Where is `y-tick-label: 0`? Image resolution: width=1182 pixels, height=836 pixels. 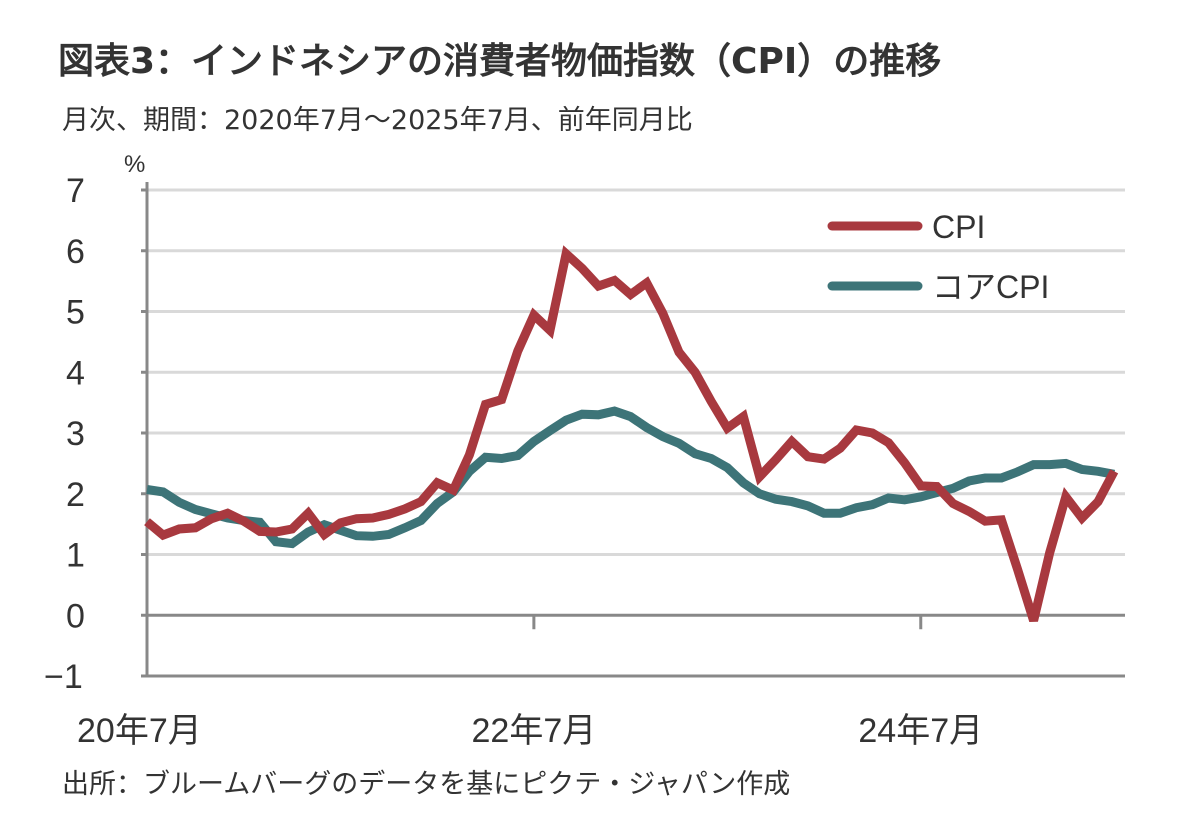 y-tick-label: 0 is located at coordinates (75, 616).